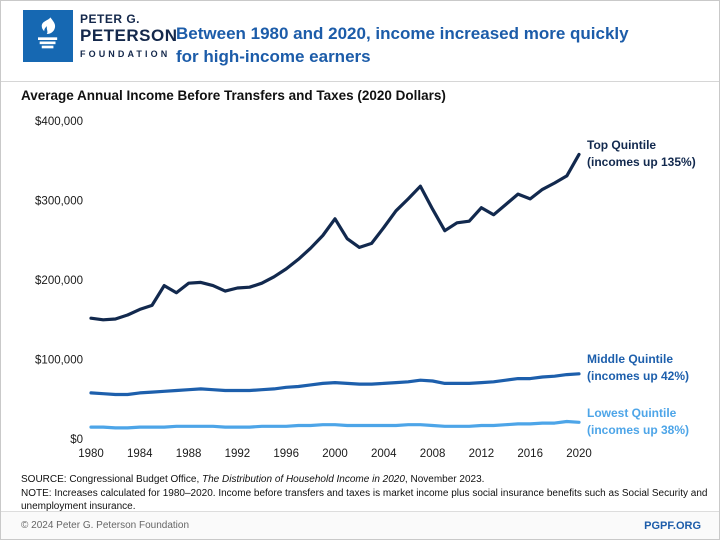 The width and height of the screenshot is (720, 540). What do you see at coordinates (238, 454) in the screenshot?
I see `x-axis-tick-label: 1992` at bounding box center [238, 454].